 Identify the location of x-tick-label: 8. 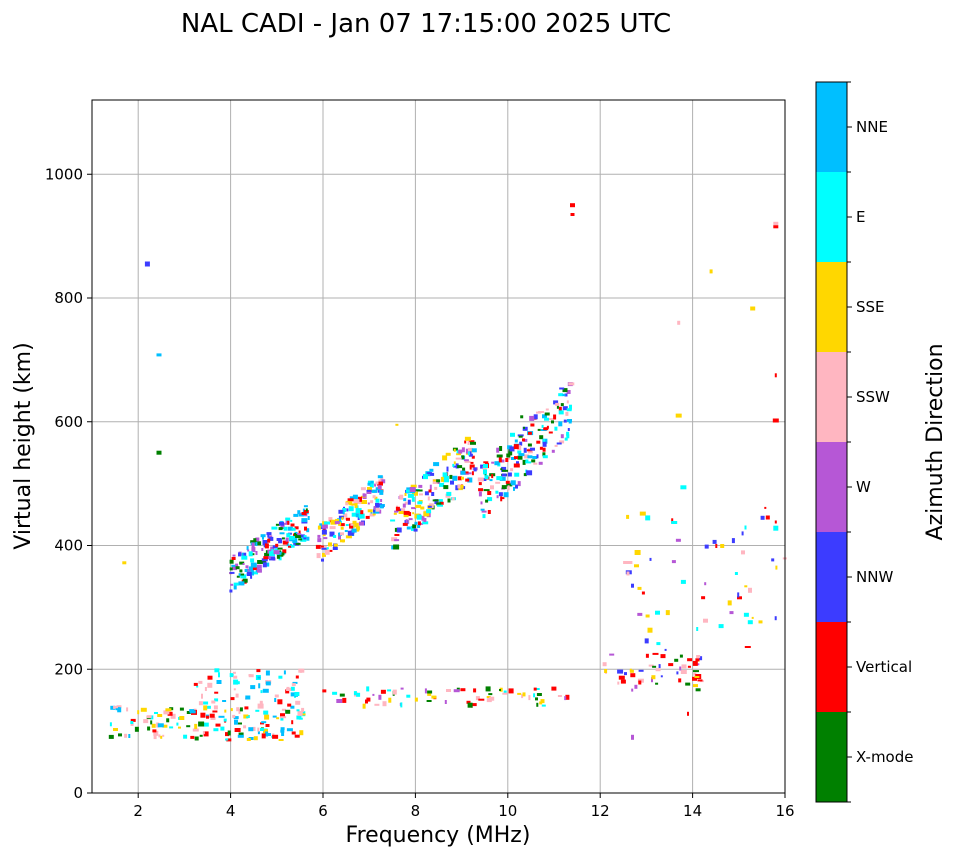
(416, 811).